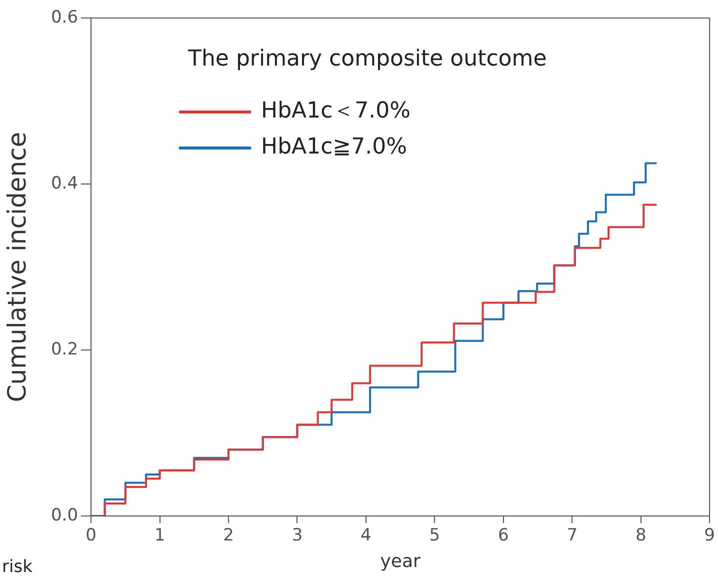 This screenshot has width=718, height=577. What do you see at coordinates (297, 536) in the screenshot?
I see `x-tick-label: 3` at bounding box center [297, 536].